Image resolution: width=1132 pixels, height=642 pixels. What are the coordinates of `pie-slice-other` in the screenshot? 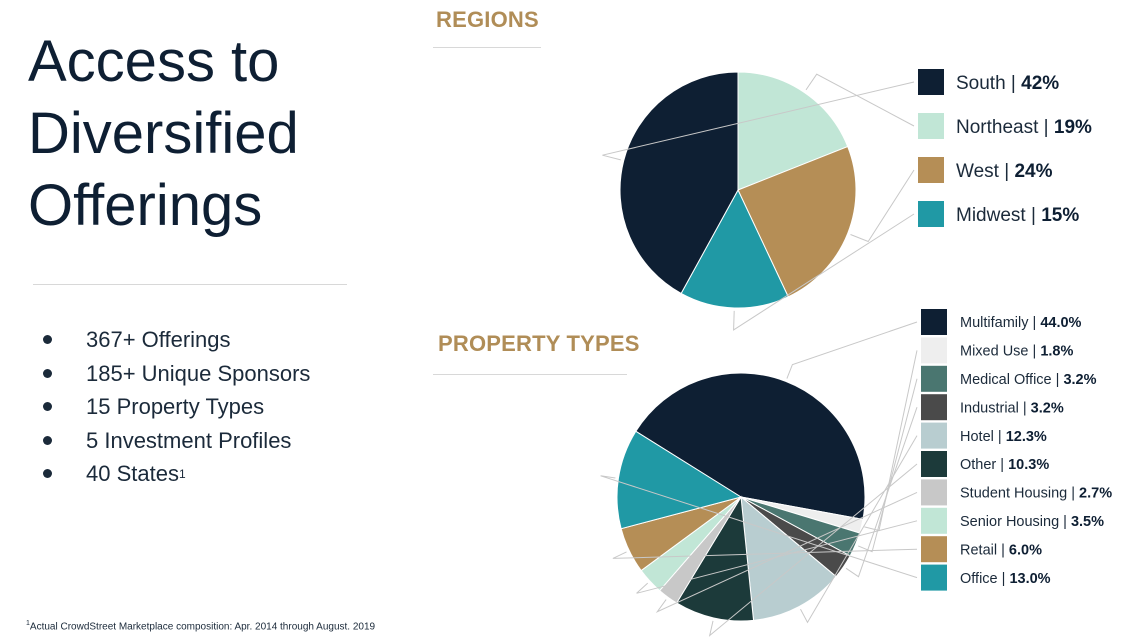 It's located at (715, 558).